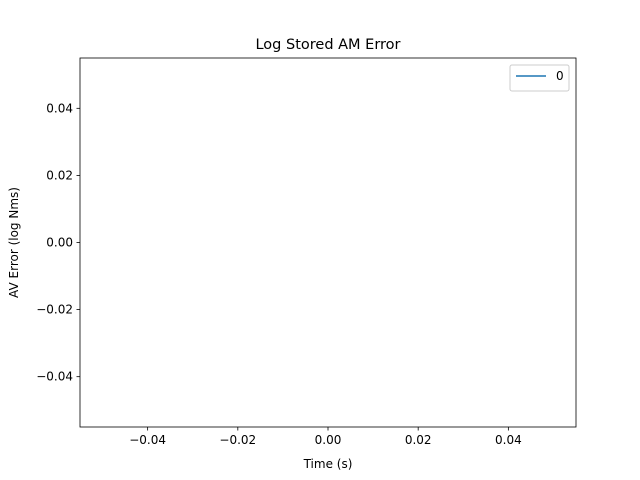 The height and width of the screenshot is (480, 640). I want to click on x-tick-label: 0.02, so click(418, 440).